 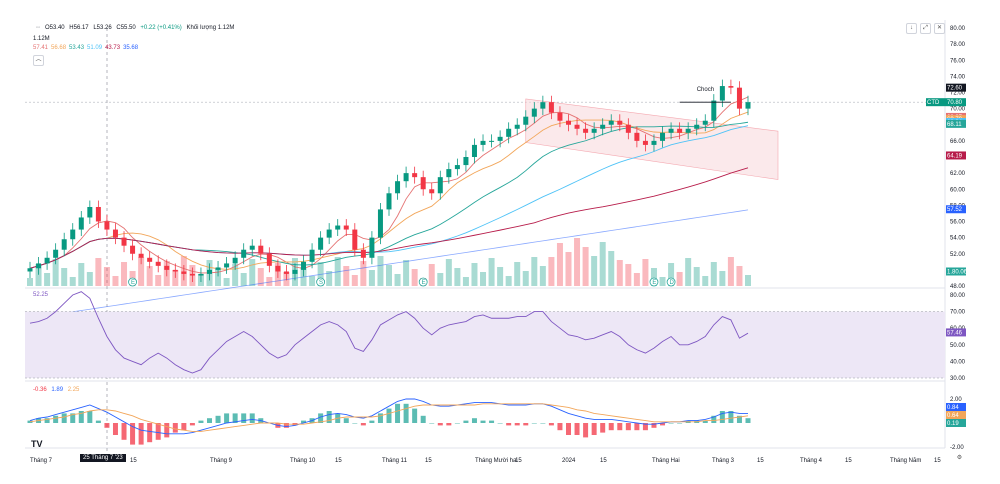 What do you see at coordinates (569, 461) in the screenshot?
I see `time-tick: 2024` at bounding box center [569, 461].